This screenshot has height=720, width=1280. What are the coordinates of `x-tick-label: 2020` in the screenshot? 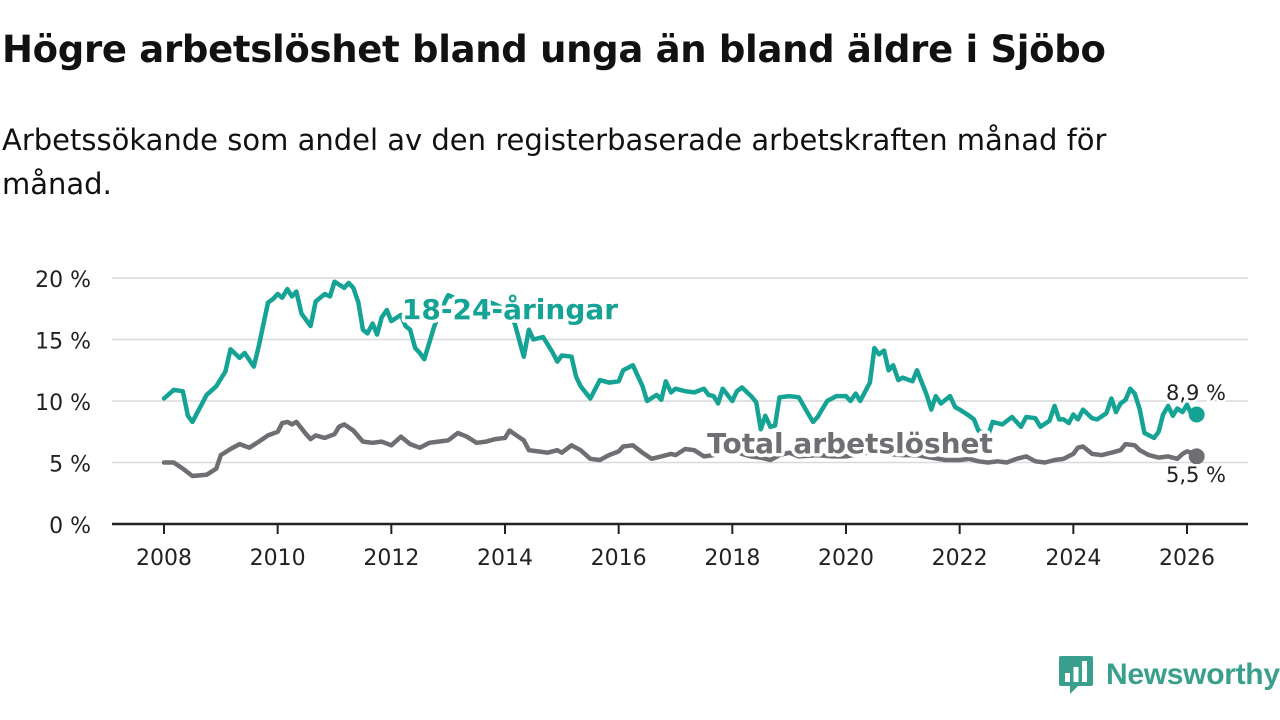 It's located at (846, 558).